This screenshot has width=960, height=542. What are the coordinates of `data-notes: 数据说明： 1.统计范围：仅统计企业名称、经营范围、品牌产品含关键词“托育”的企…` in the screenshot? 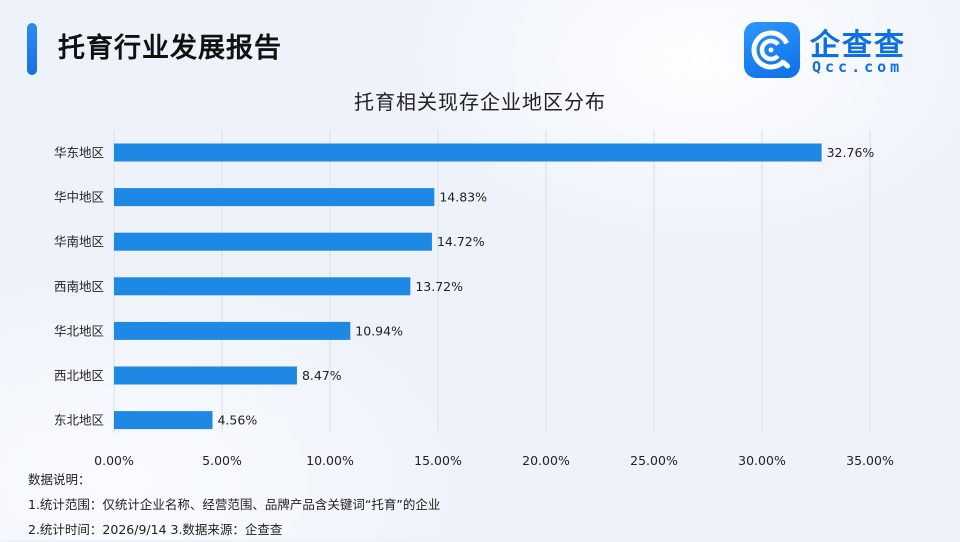 It's located at (234, 504).